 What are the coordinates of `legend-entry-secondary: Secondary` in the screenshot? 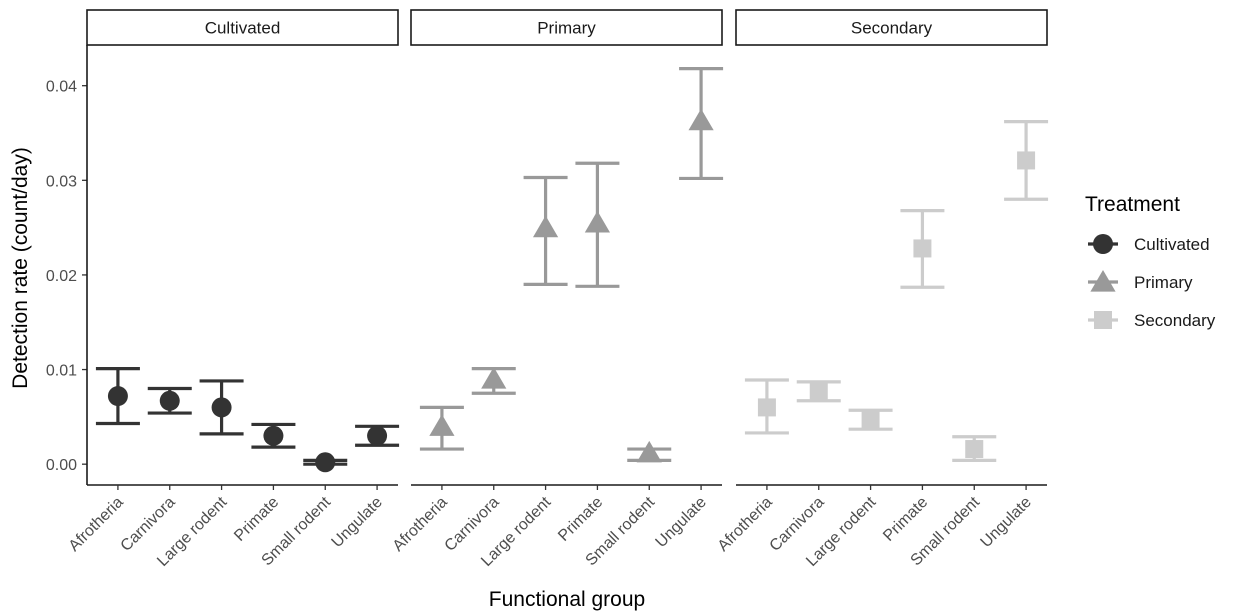 It's located at (1152, 320).